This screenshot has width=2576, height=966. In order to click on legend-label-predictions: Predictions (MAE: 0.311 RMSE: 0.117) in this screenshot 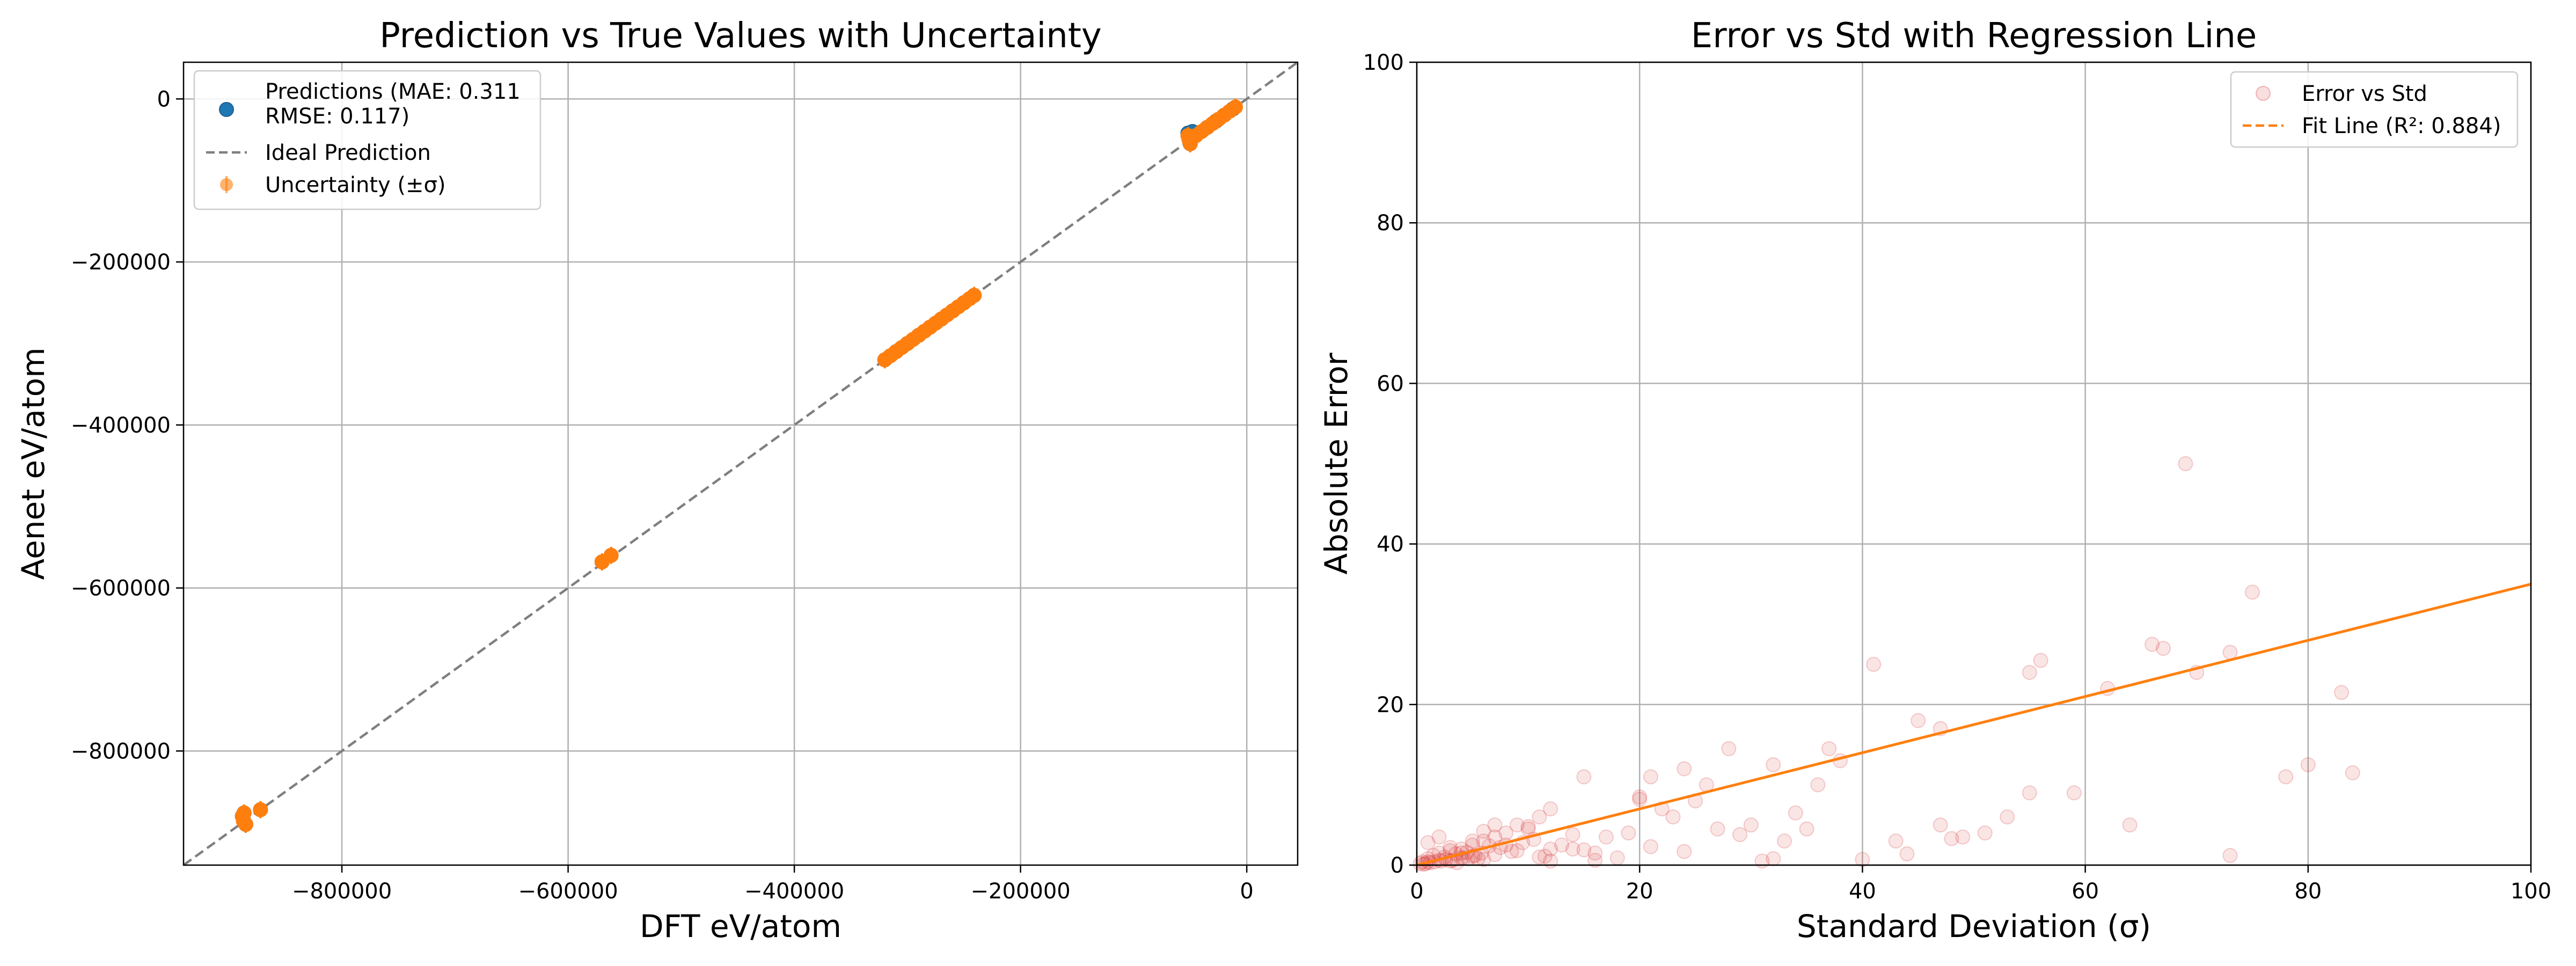, I will do `click(393, 104)`.